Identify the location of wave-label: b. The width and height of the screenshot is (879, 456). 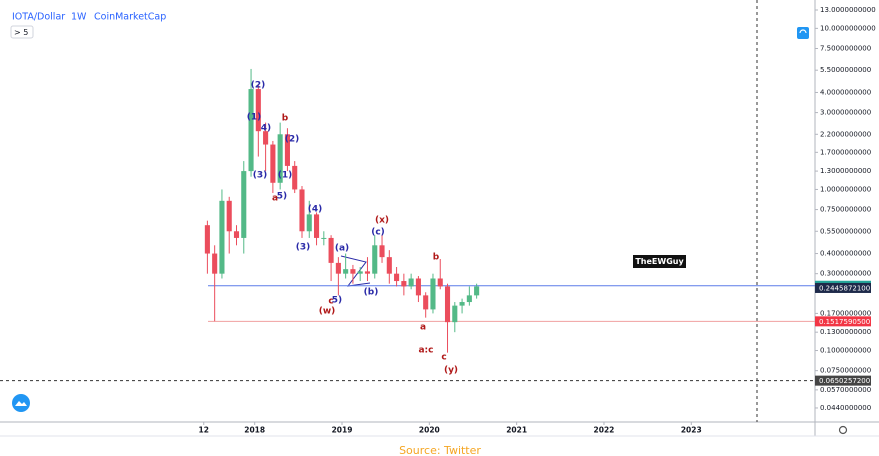
(436, 258).